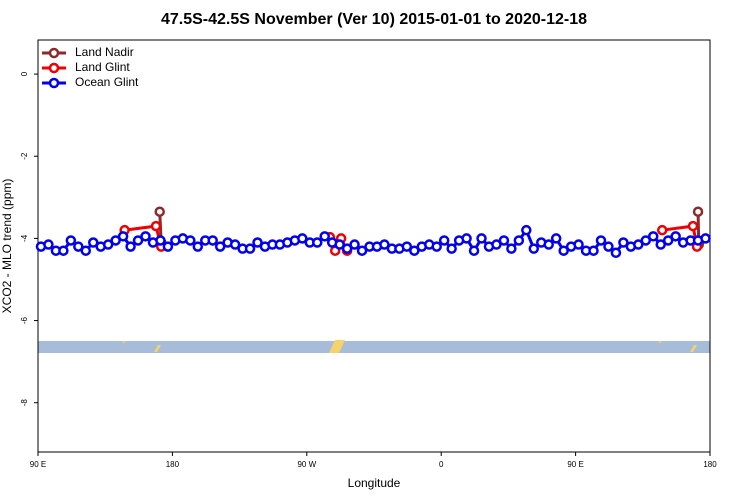  Describe the element at coordinates (374, 483) in the screenshot. I see `x-axis-label: Longitude` at that location.